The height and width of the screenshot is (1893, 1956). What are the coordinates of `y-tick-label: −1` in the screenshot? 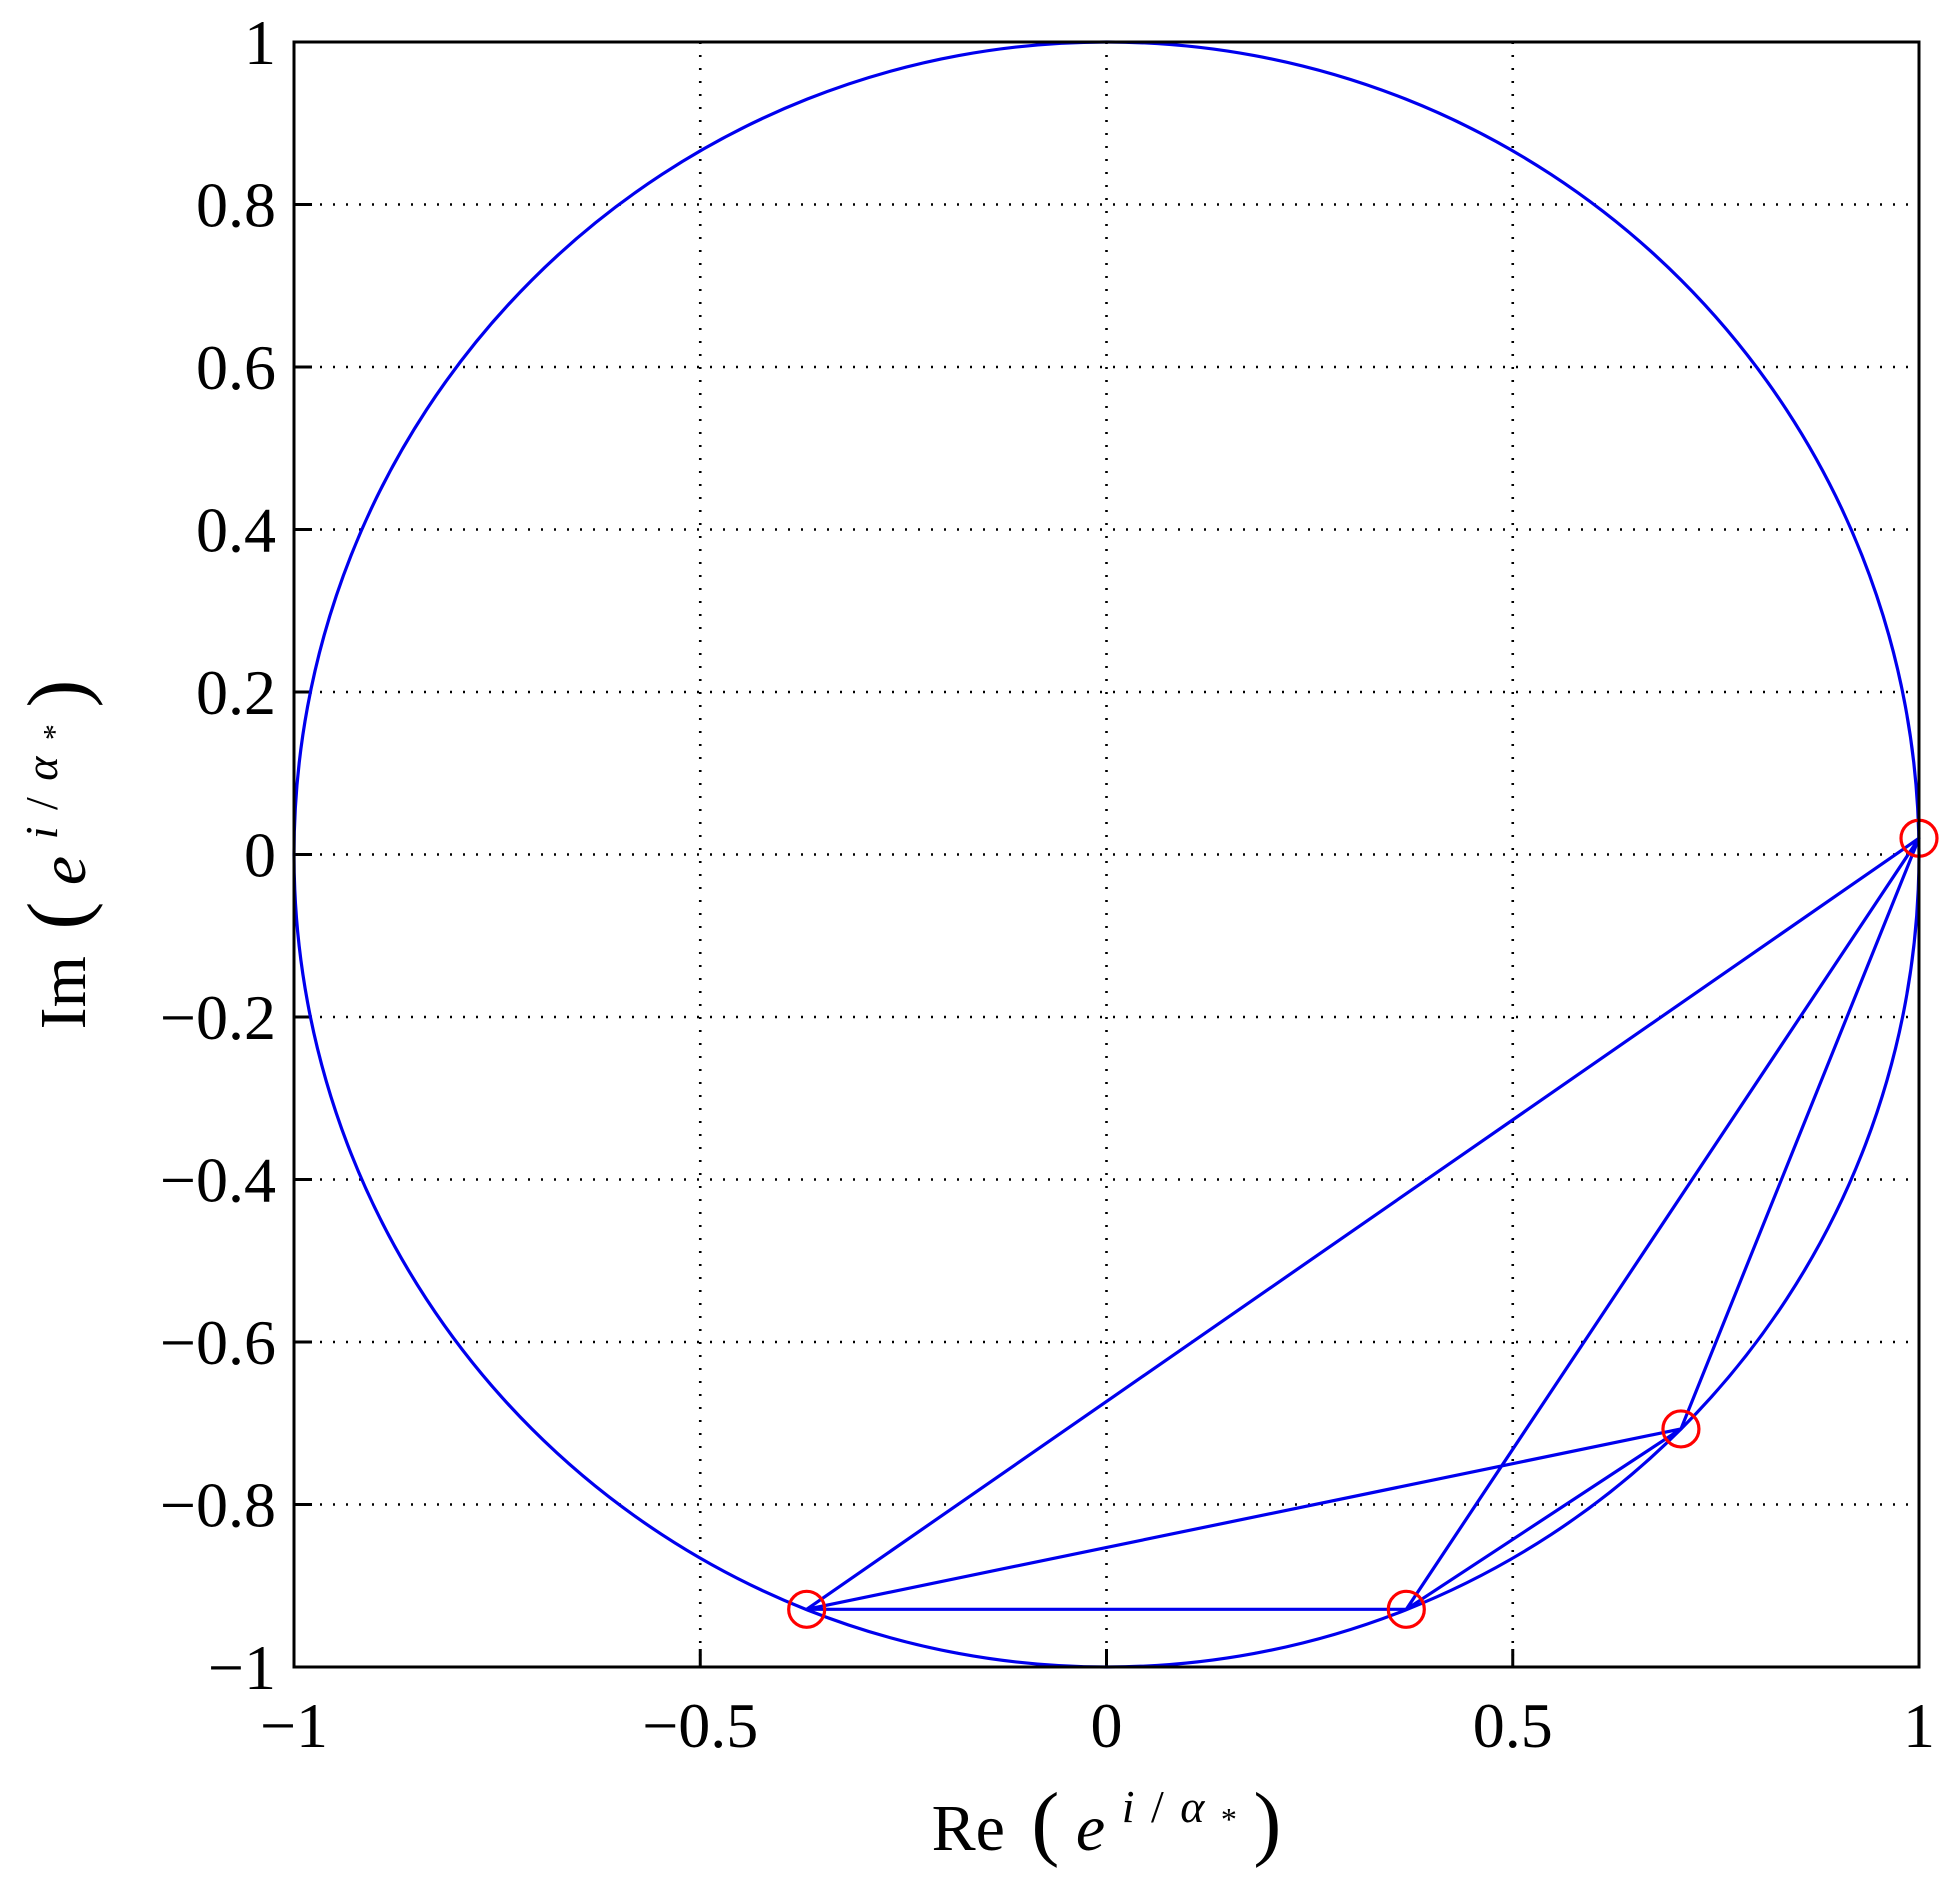 It's located at (242, 1667).